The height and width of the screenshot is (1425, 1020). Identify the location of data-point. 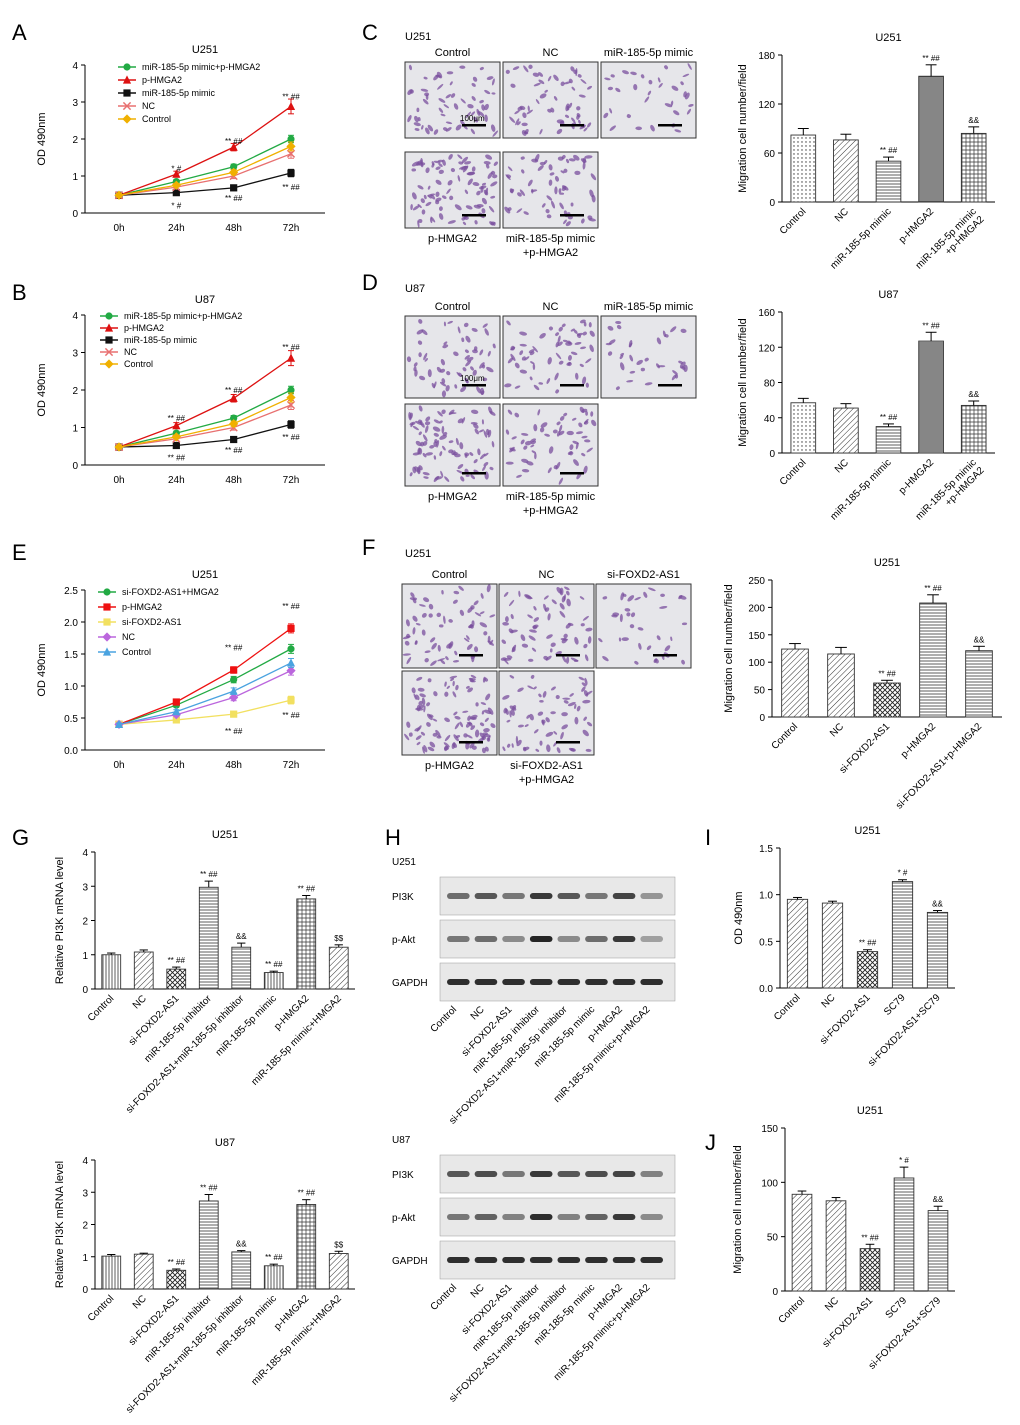
(119, 195).